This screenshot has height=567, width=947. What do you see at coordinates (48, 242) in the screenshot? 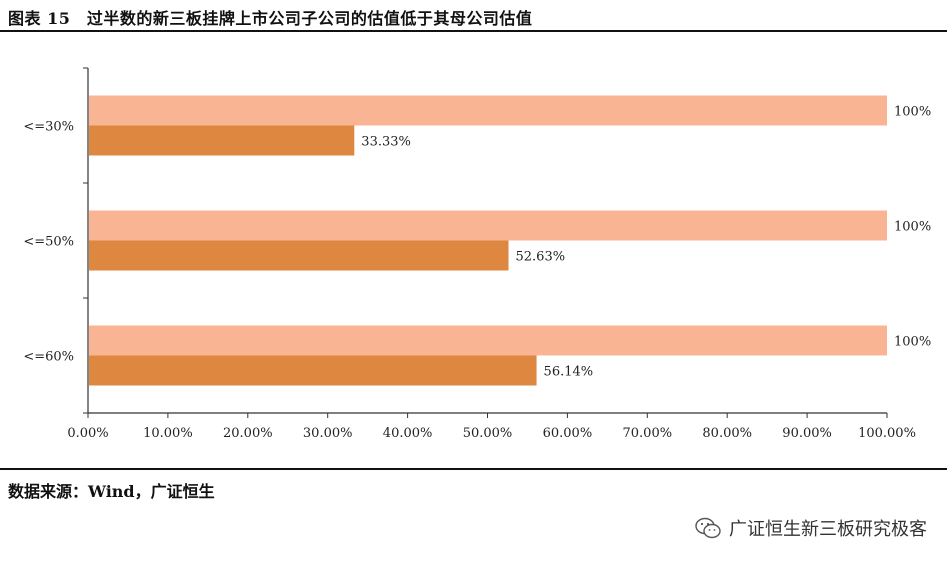
I see `category-label: <=50%` at bounding box center [48, 242].